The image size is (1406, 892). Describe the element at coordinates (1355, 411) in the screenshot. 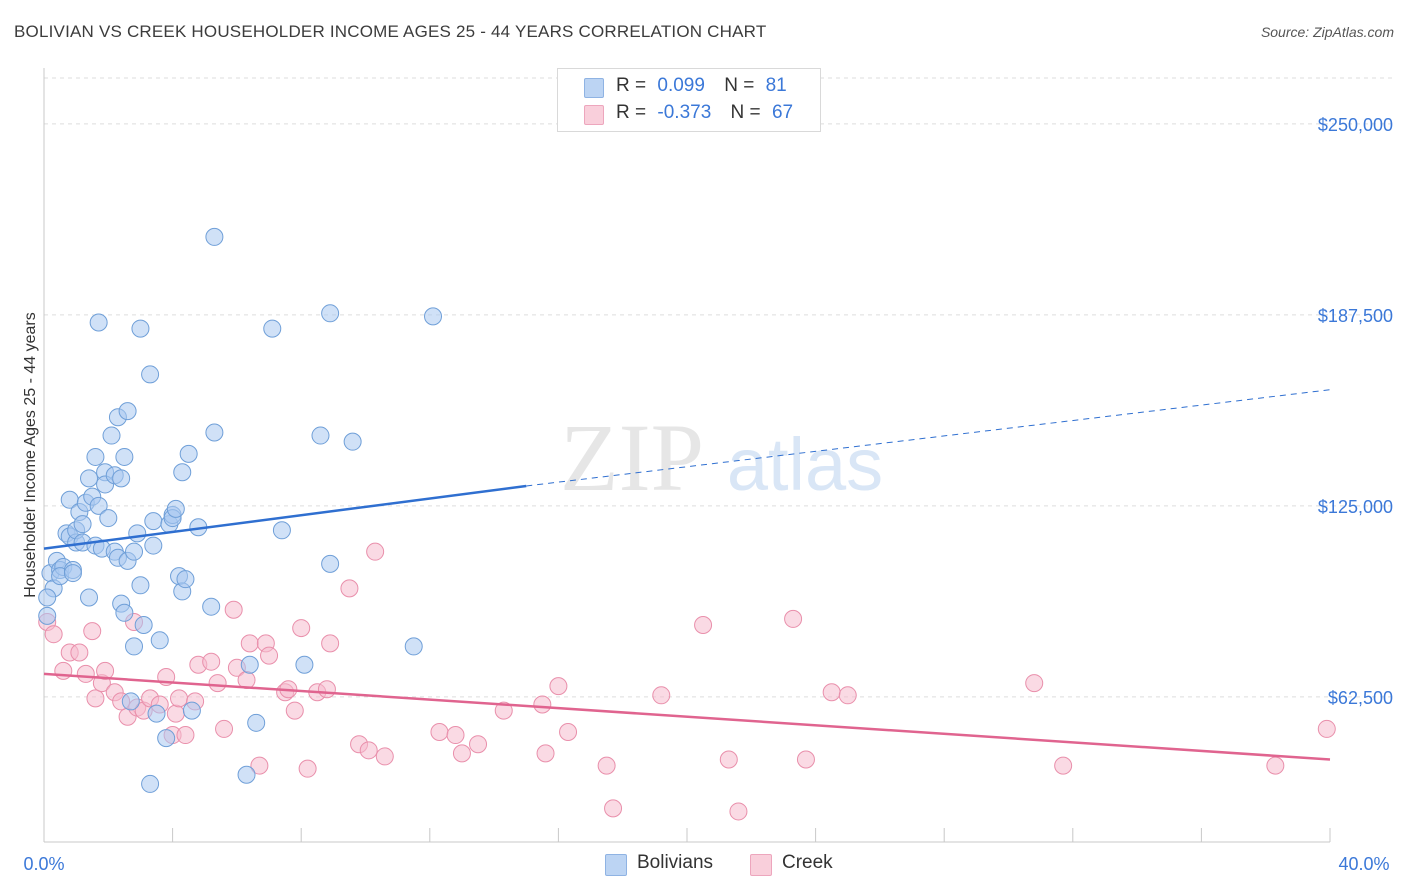

I see `y-tick-labels: $62,500 $125,000 $187,500 $250,000` at that location.